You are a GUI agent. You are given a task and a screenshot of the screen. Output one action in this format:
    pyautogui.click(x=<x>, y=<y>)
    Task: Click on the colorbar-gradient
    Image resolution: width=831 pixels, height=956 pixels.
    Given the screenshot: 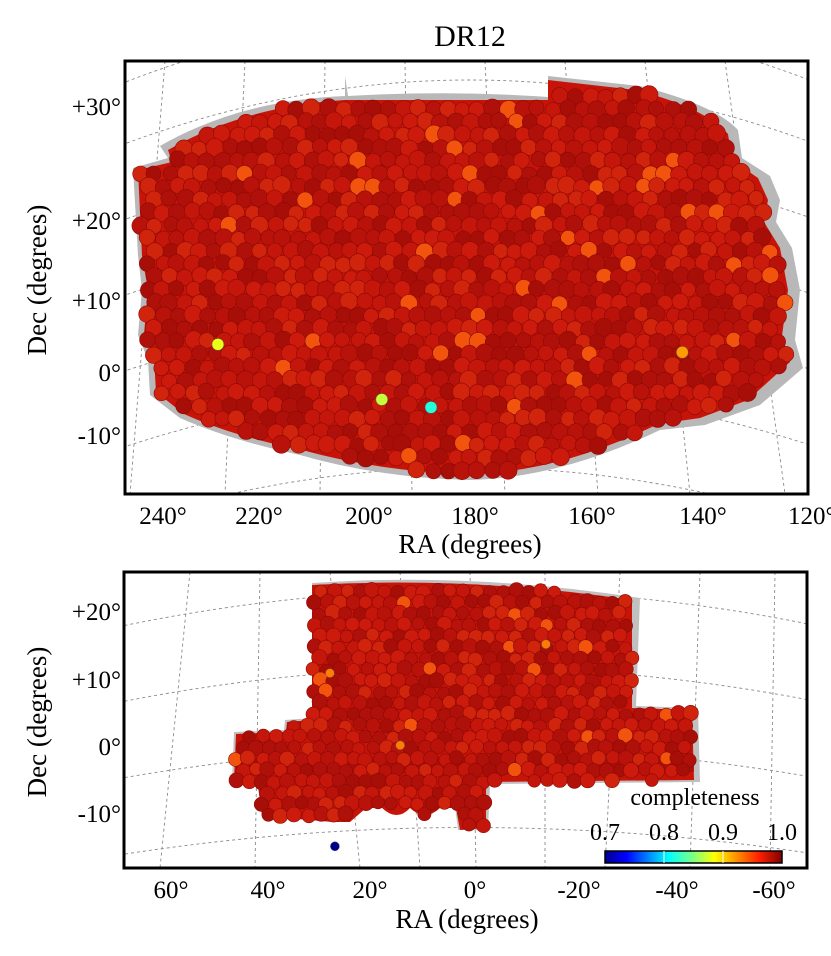 What is the action you would take?
    pyautogui.click(x=693, y=857)
    